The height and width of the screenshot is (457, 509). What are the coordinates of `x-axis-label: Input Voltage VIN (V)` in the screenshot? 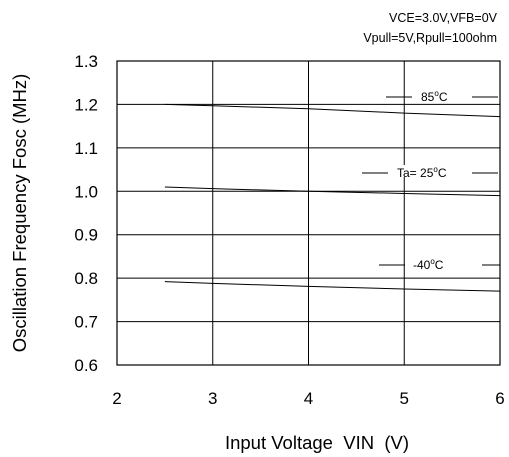 It's located at (317, 442).